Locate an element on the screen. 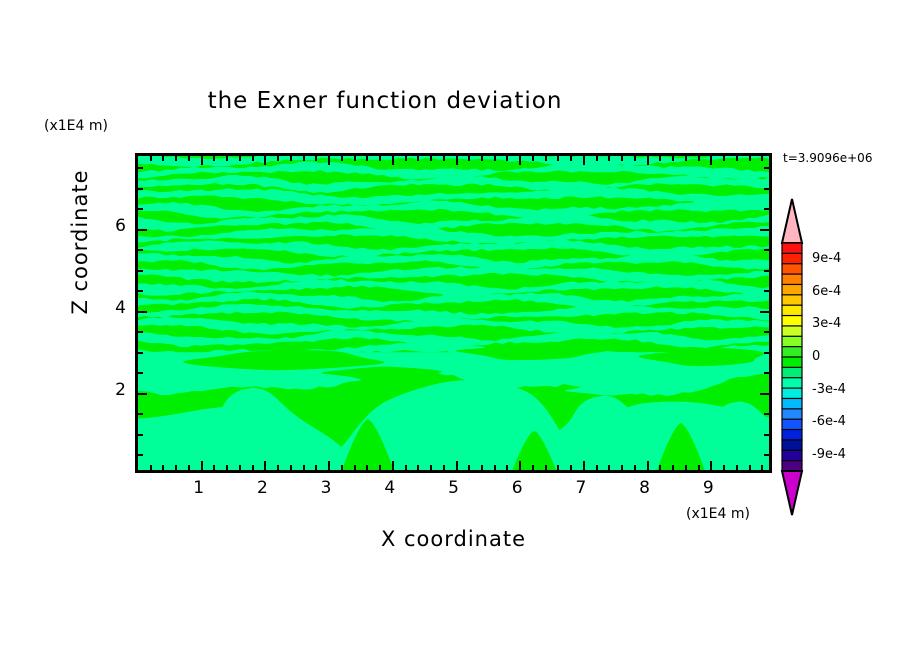 The width and height of the screenshot is (904, 654). colorbar-tick-label: -9e-4 is located at coordinates (829, 454).